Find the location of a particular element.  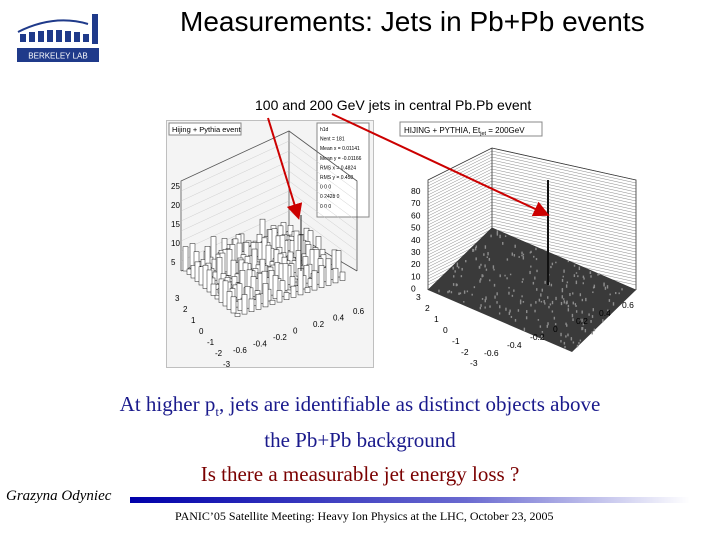

right-z-tick: 0 is located at coordinates (413, 289).